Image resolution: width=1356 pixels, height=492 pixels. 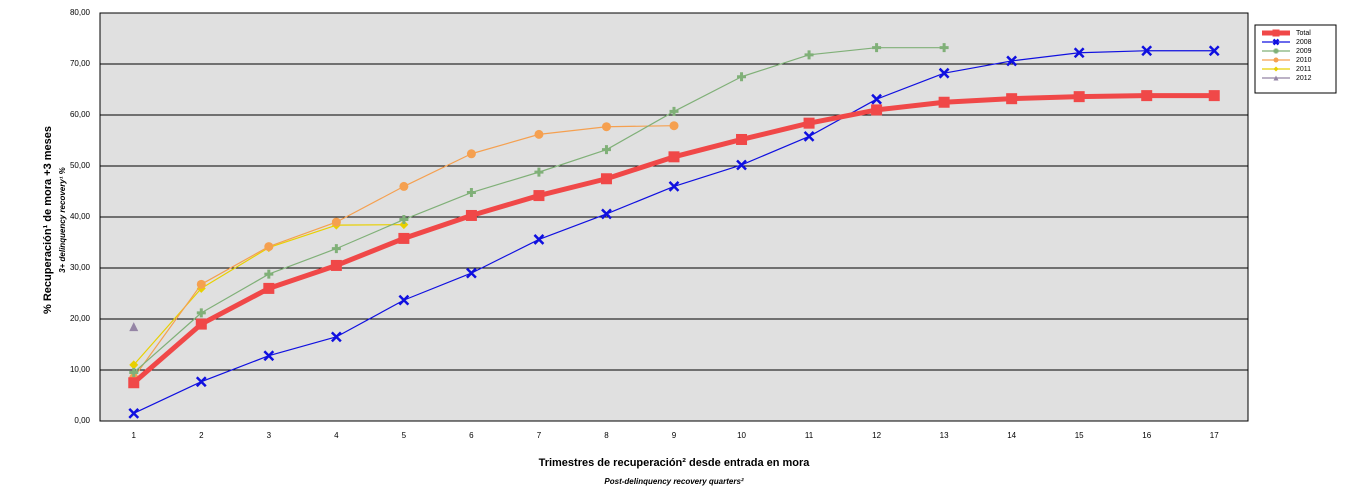 What do you see at coordinates (62, 220) in the screenshot?
I see `y-axis-subtitle: 3+ delinquency recovery¹ %` at bounding box center [62, 220].